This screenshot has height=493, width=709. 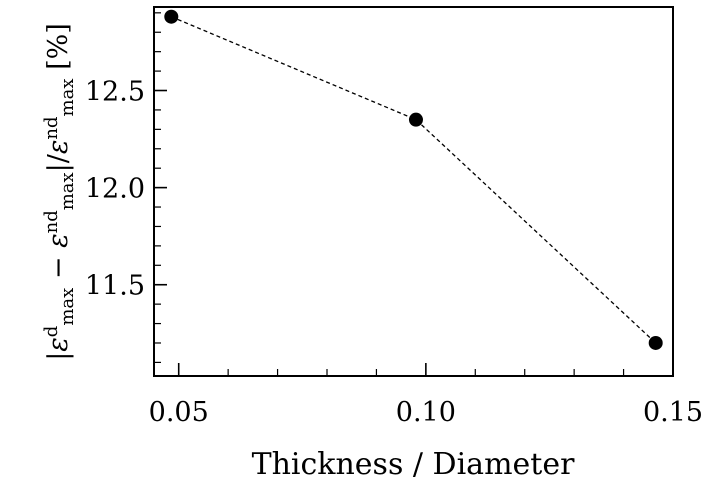 I want to click on y-tick-label: 11.5, so click(x=115, y=286).